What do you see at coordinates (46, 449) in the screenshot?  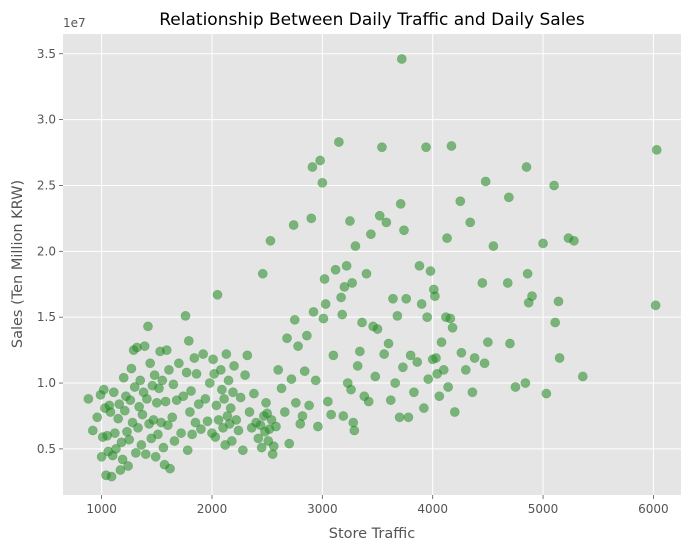 I see `y-tick-label: 0.5` at bounding box center [46, 449].